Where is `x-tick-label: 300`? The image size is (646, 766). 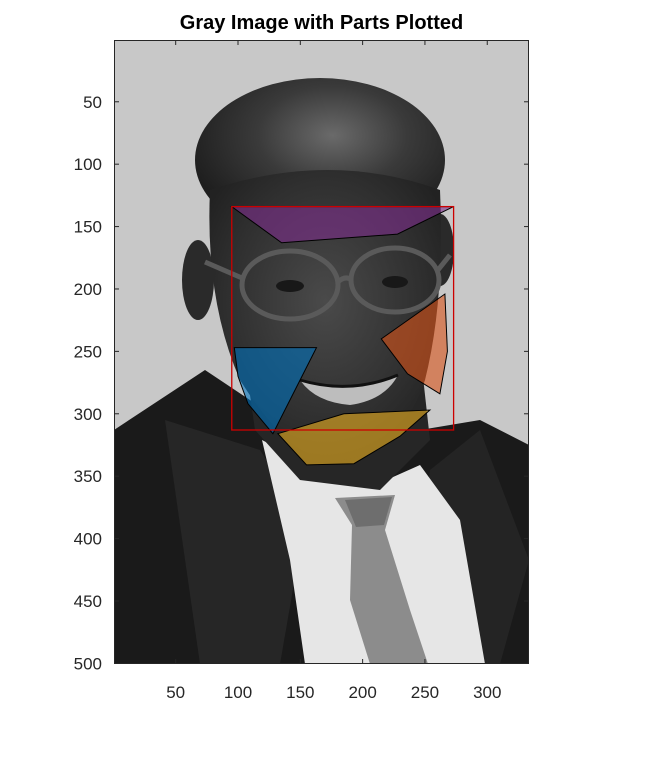
x-tick-label: 300 is located at coordinates (487, 692).